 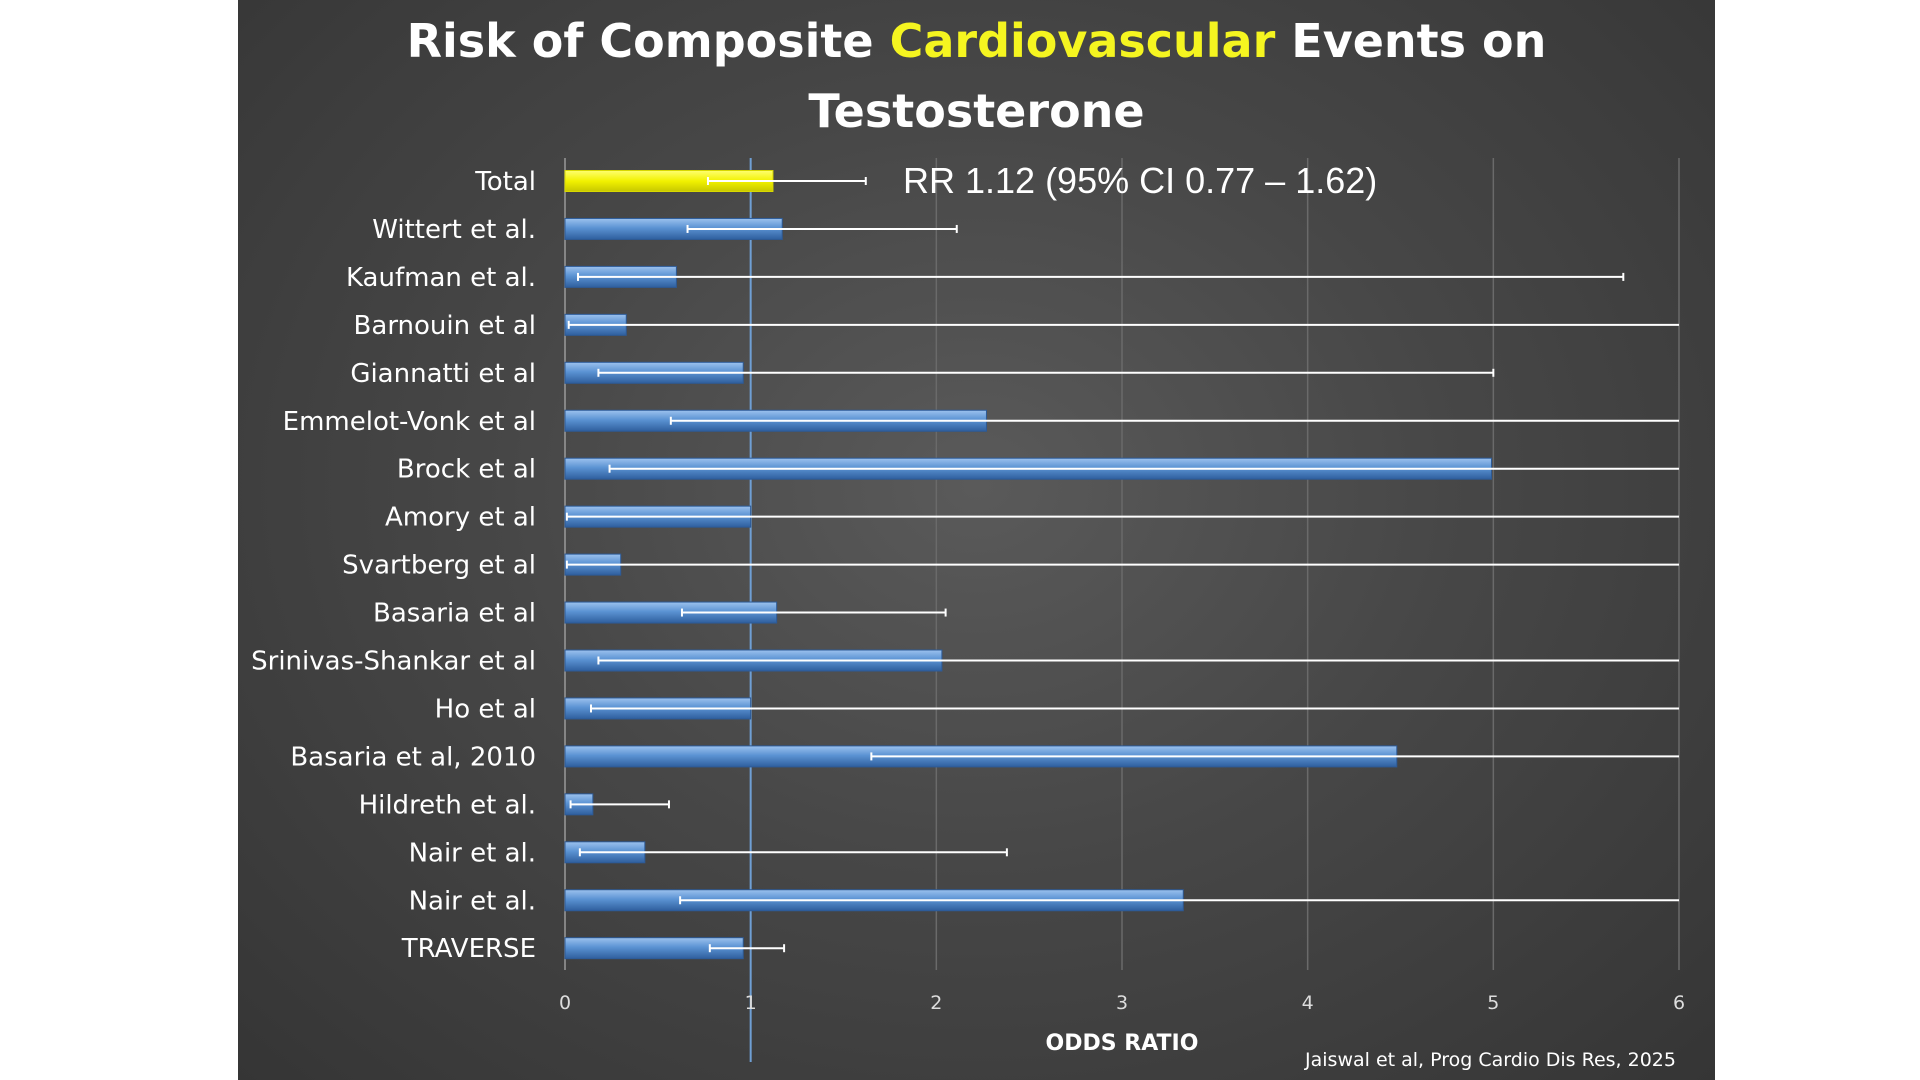 I want to click on category-label: Ho et al, so click(x=485, y=709).